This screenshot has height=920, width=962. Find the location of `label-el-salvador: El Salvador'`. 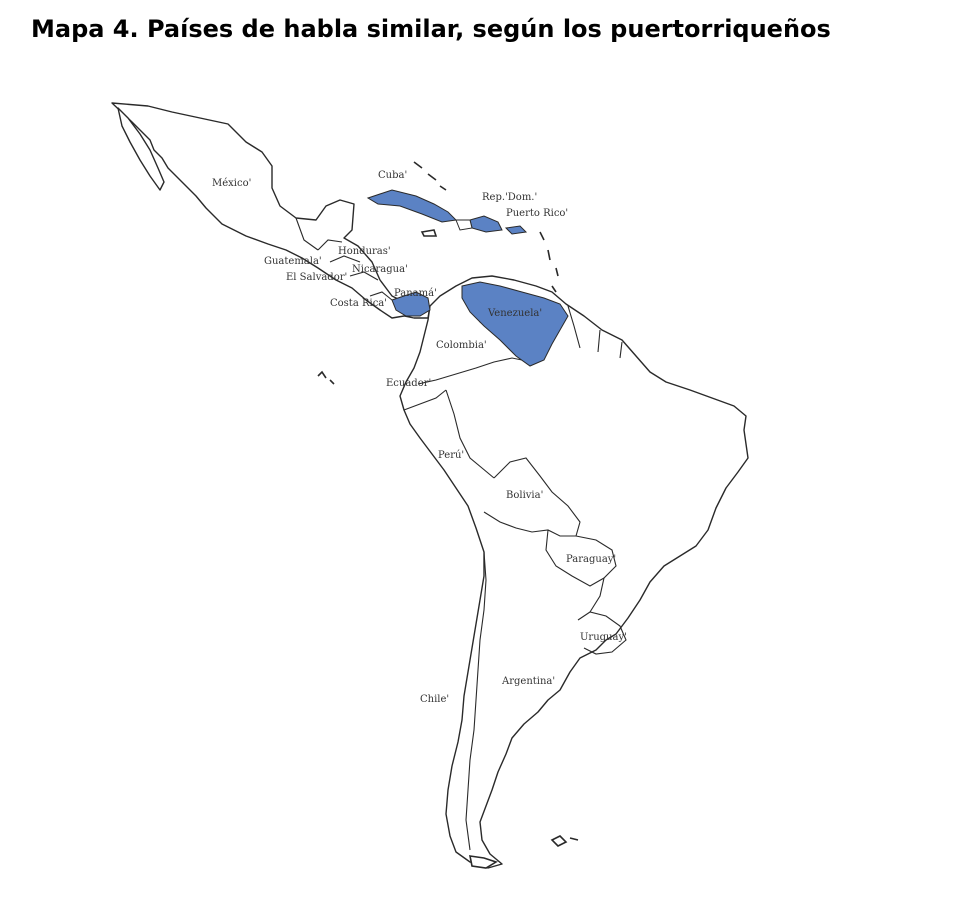

label-el-salvador: El Salvador' is located at coordinates (316, 277).